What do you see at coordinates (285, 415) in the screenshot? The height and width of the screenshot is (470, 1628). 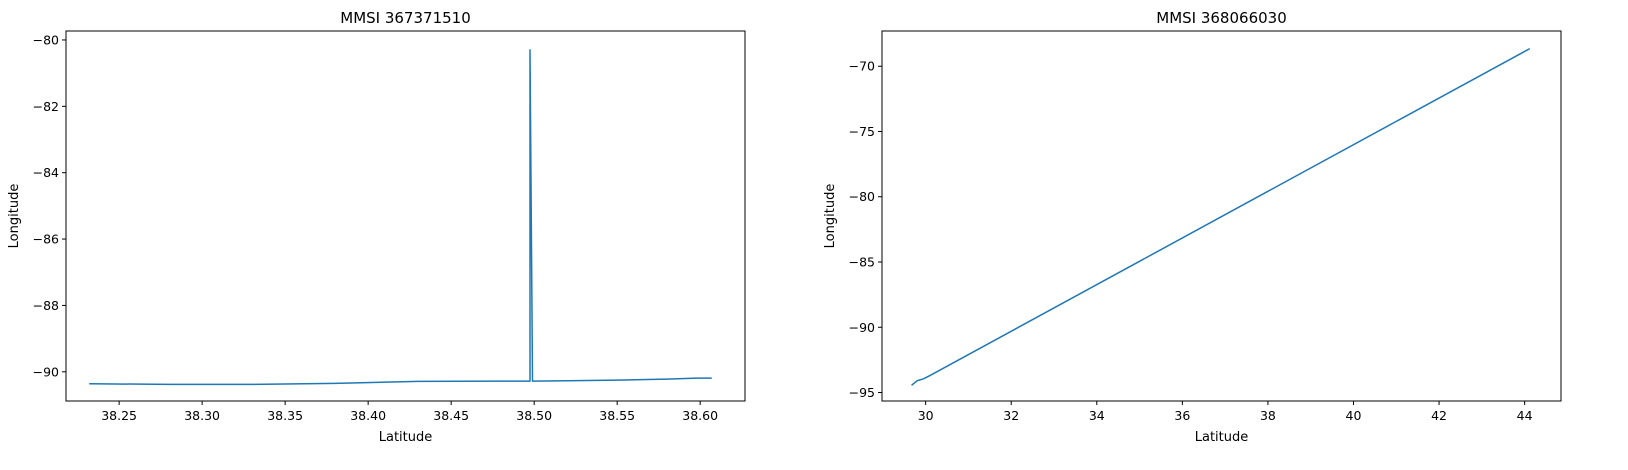 I see `x-tick-label: 38.35` at bounding box center [285, 415].